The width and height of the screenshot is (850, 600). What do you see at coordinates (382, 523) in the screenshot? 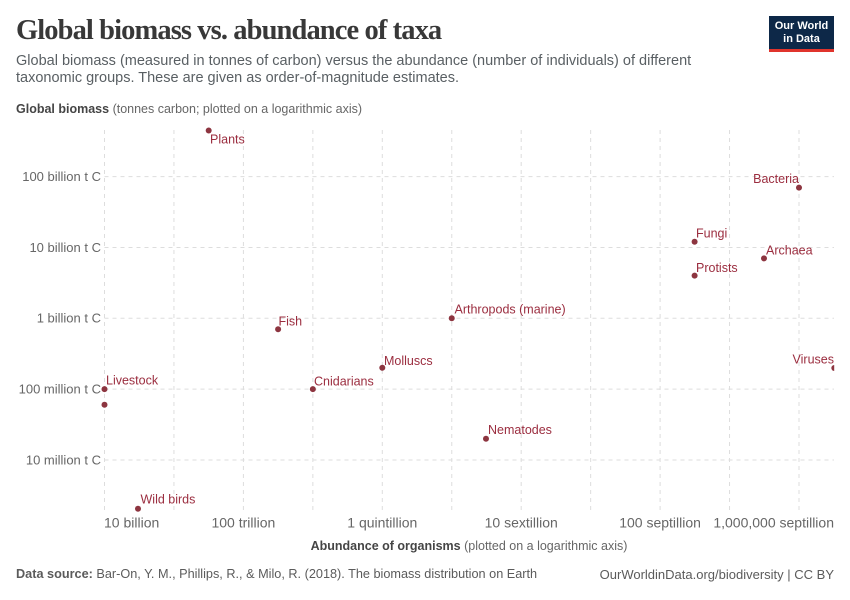
I see `svg-text: 1 quintillion` at bounding box center [382, 523].